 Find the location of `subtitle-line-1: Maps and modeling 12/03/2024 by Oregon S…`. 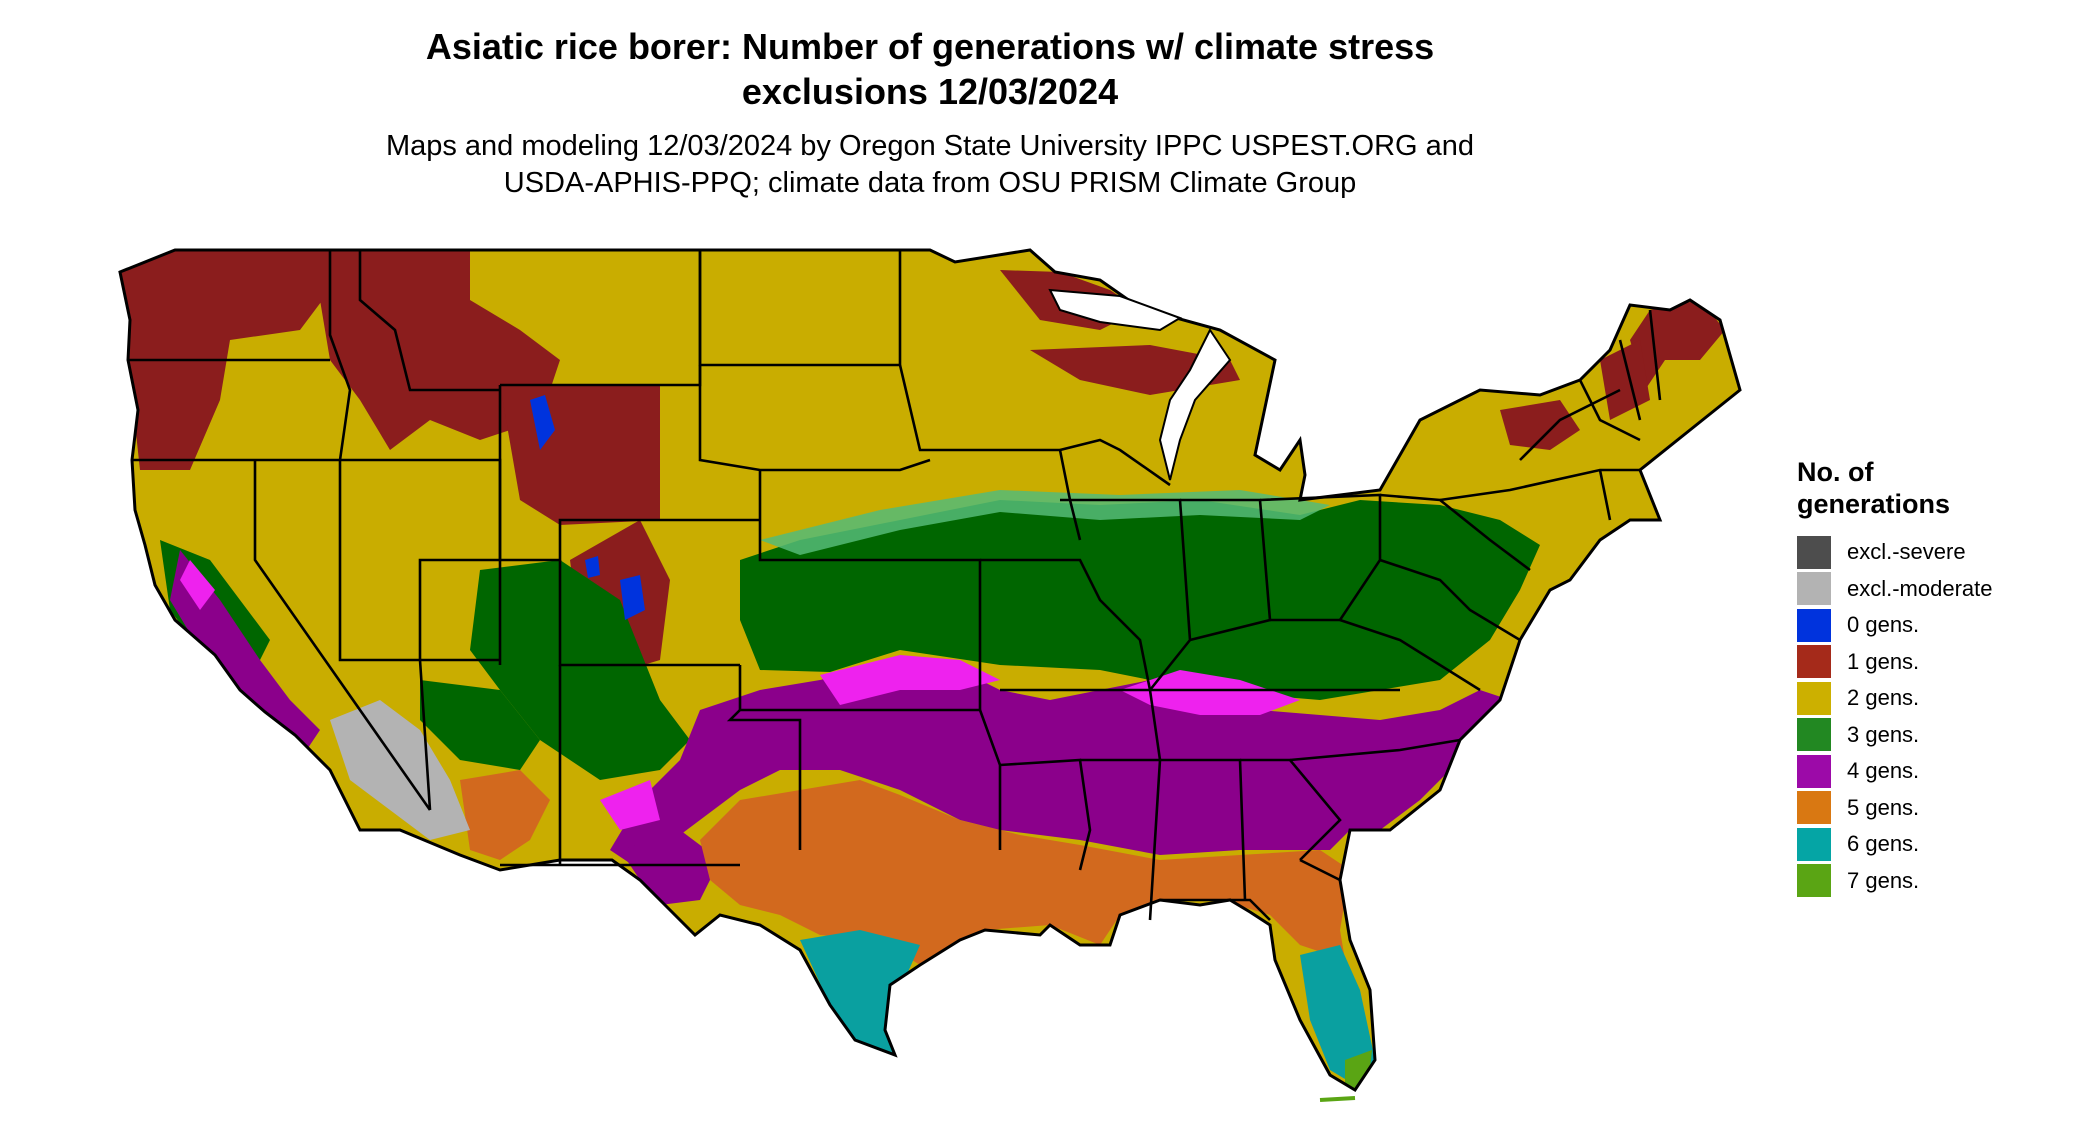

subtitle-line-1: Maps and modeling 12/03/2024 by Oregon S… is located at coordinates (930, 146).